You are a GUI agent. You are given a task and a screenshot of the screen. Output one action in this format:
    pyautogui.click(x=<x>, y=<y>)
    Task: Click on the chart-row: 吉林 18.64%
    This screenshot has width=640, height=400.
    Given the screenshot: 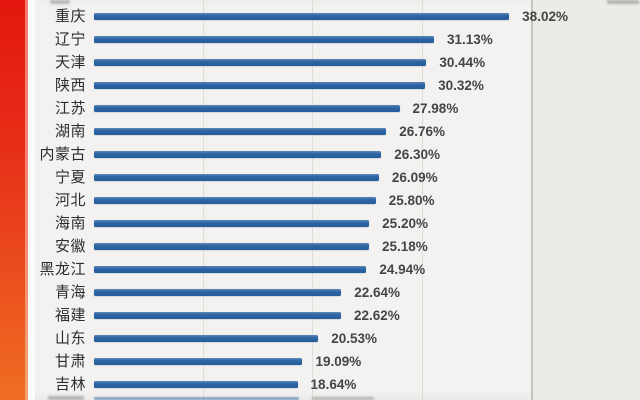 What is the action you would take?
    pyautogui.click(x=320, y=384)
    